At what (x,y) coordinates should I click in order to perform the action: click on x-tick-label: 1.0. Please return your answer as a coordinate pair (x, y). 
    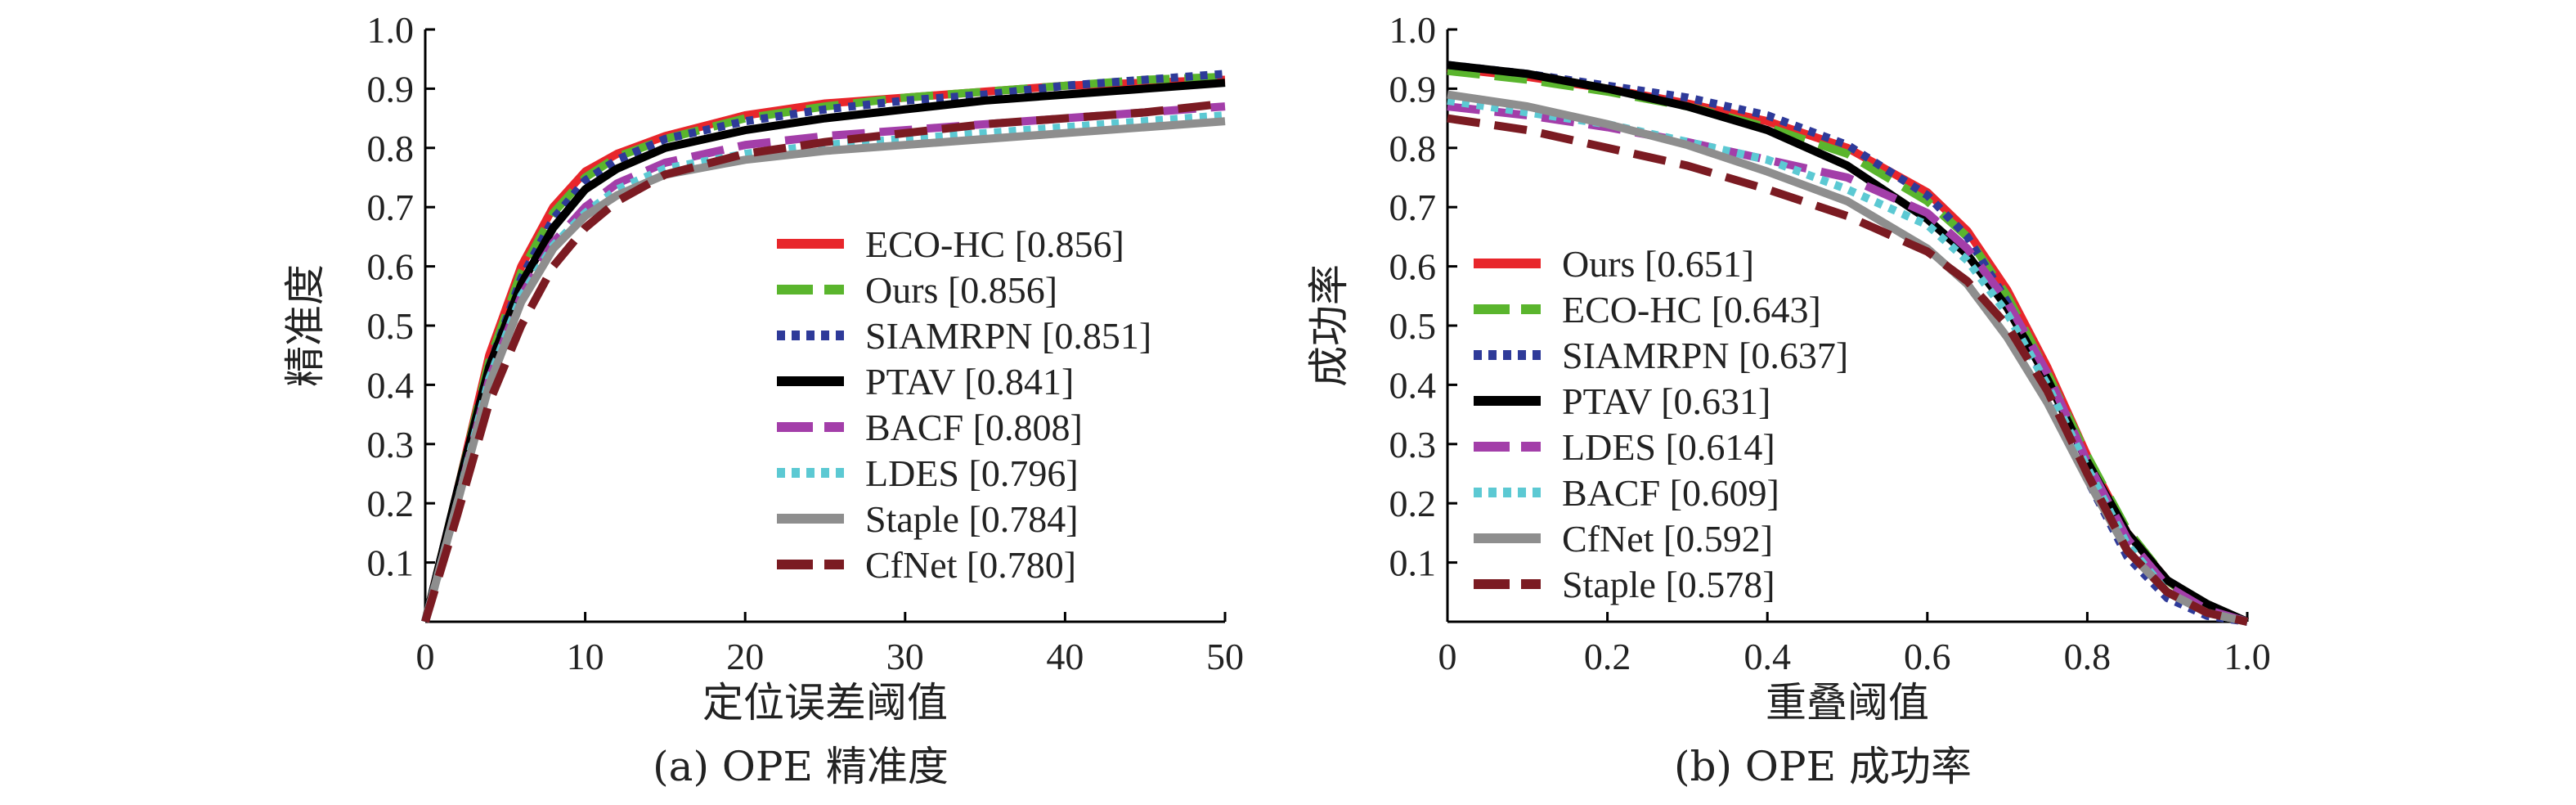
    Looking at the image, I should click on (2247, 656).